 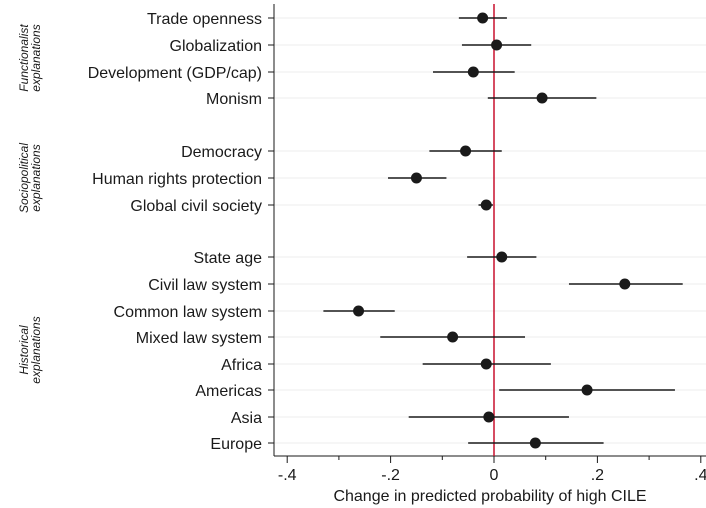 What do you see at coordinates (625, 284) in the screenshot?
I see `point-civil-law-system` at bounding box center [625, 284].